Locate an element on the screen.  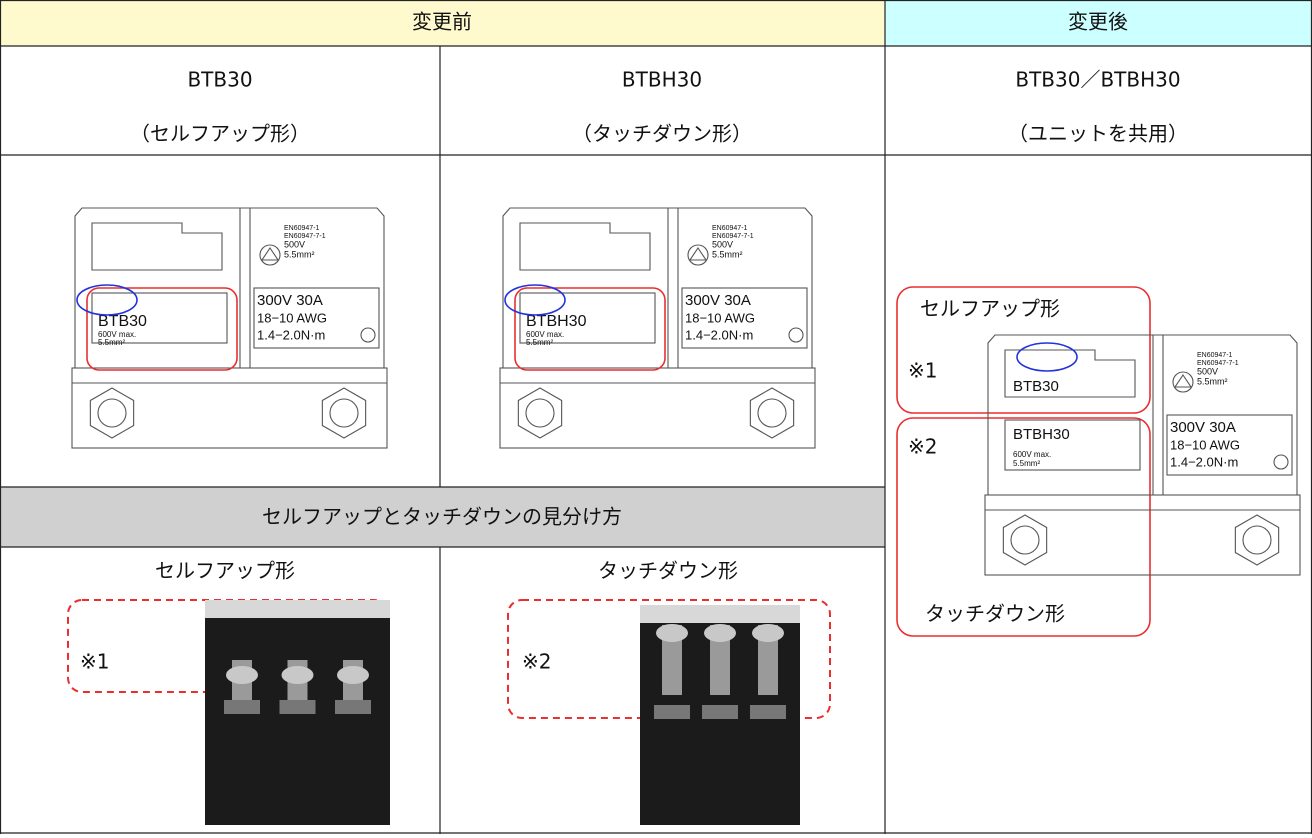
photo-caption: タッチダウン形 is located at coordinates (668, 571).